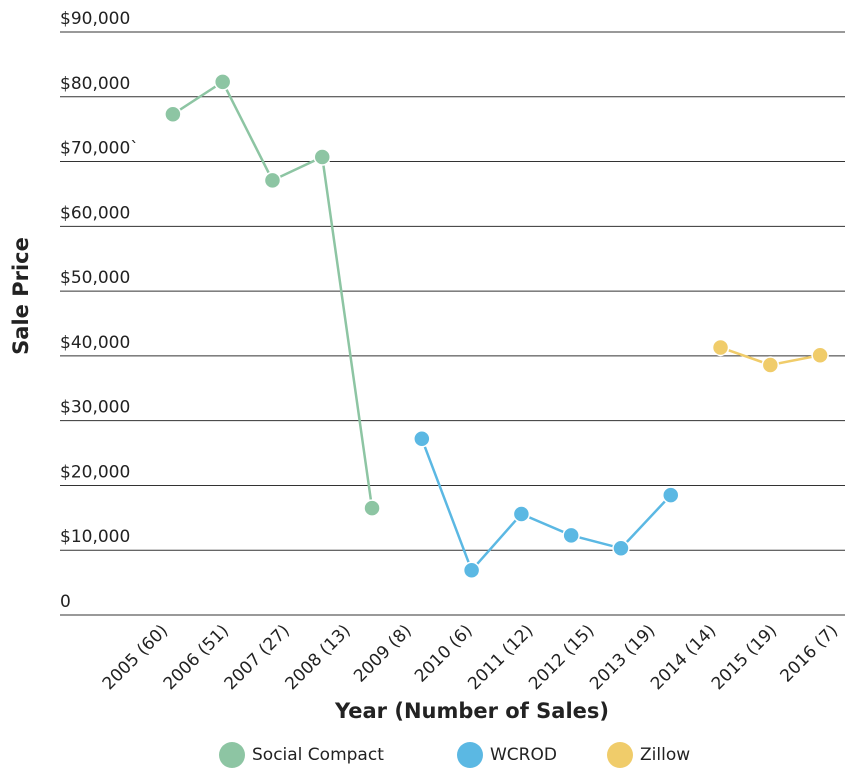  What do you see at coordinates (65, 602) in the screenshot?
I see `y-tick-label: 0` at bounding box center [65, 602].